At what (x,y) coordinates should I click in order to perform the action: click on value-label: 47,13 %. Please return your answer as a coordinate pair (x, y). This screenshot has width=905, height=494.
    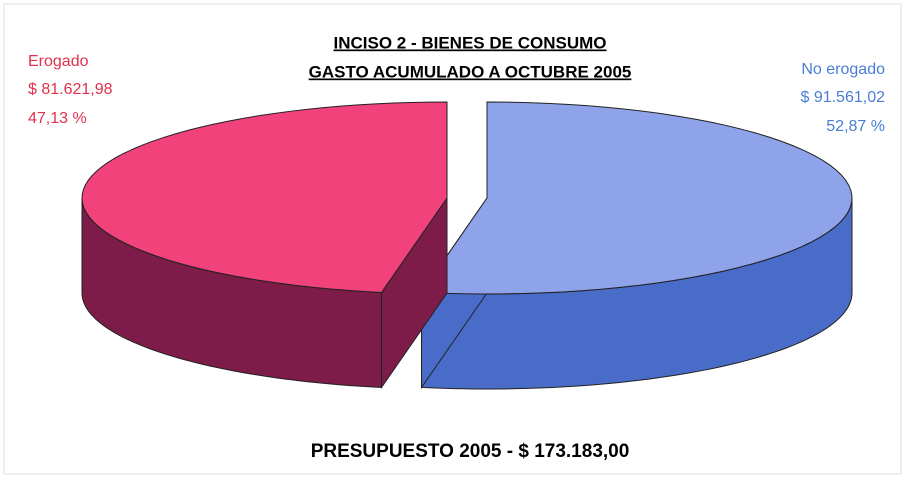
    Looking at the image, I should click on (57, 118).